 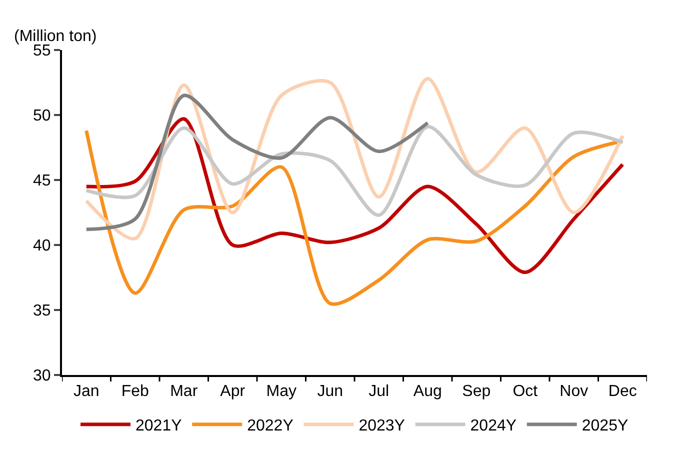 I want to click on legend-label: 2022Y, so click(x=270, y=426).